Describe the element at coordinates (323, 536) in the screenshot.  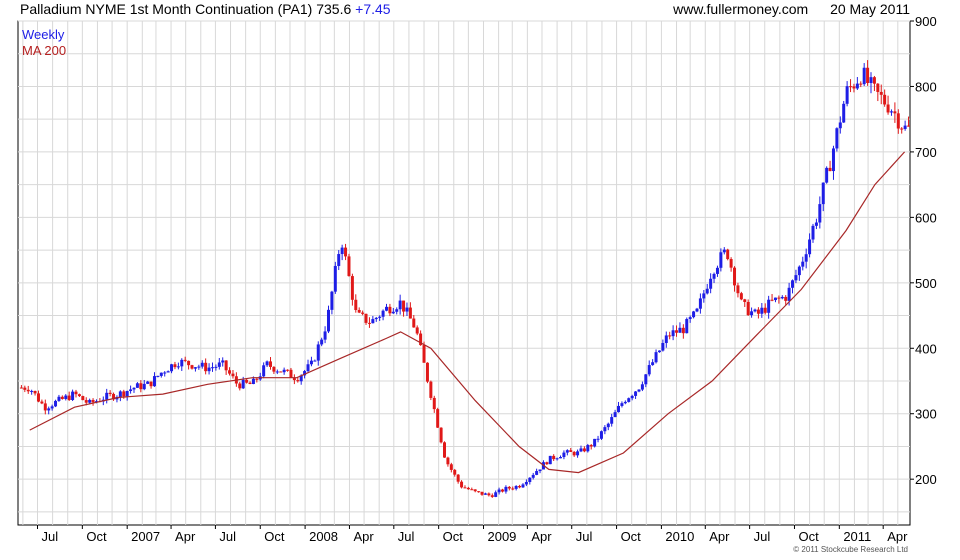
I see `x-tick-label: 2008` at that location.